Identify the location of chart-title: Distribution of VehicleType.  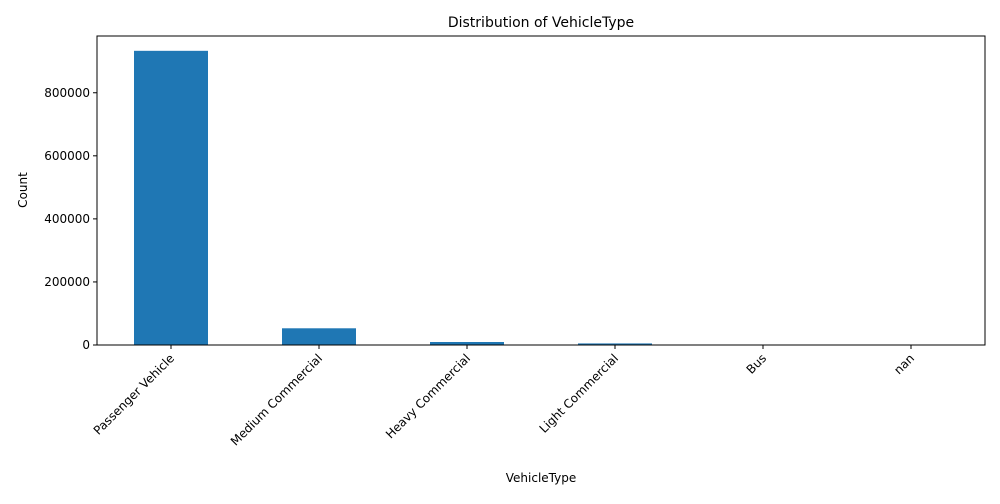
(541, 23).